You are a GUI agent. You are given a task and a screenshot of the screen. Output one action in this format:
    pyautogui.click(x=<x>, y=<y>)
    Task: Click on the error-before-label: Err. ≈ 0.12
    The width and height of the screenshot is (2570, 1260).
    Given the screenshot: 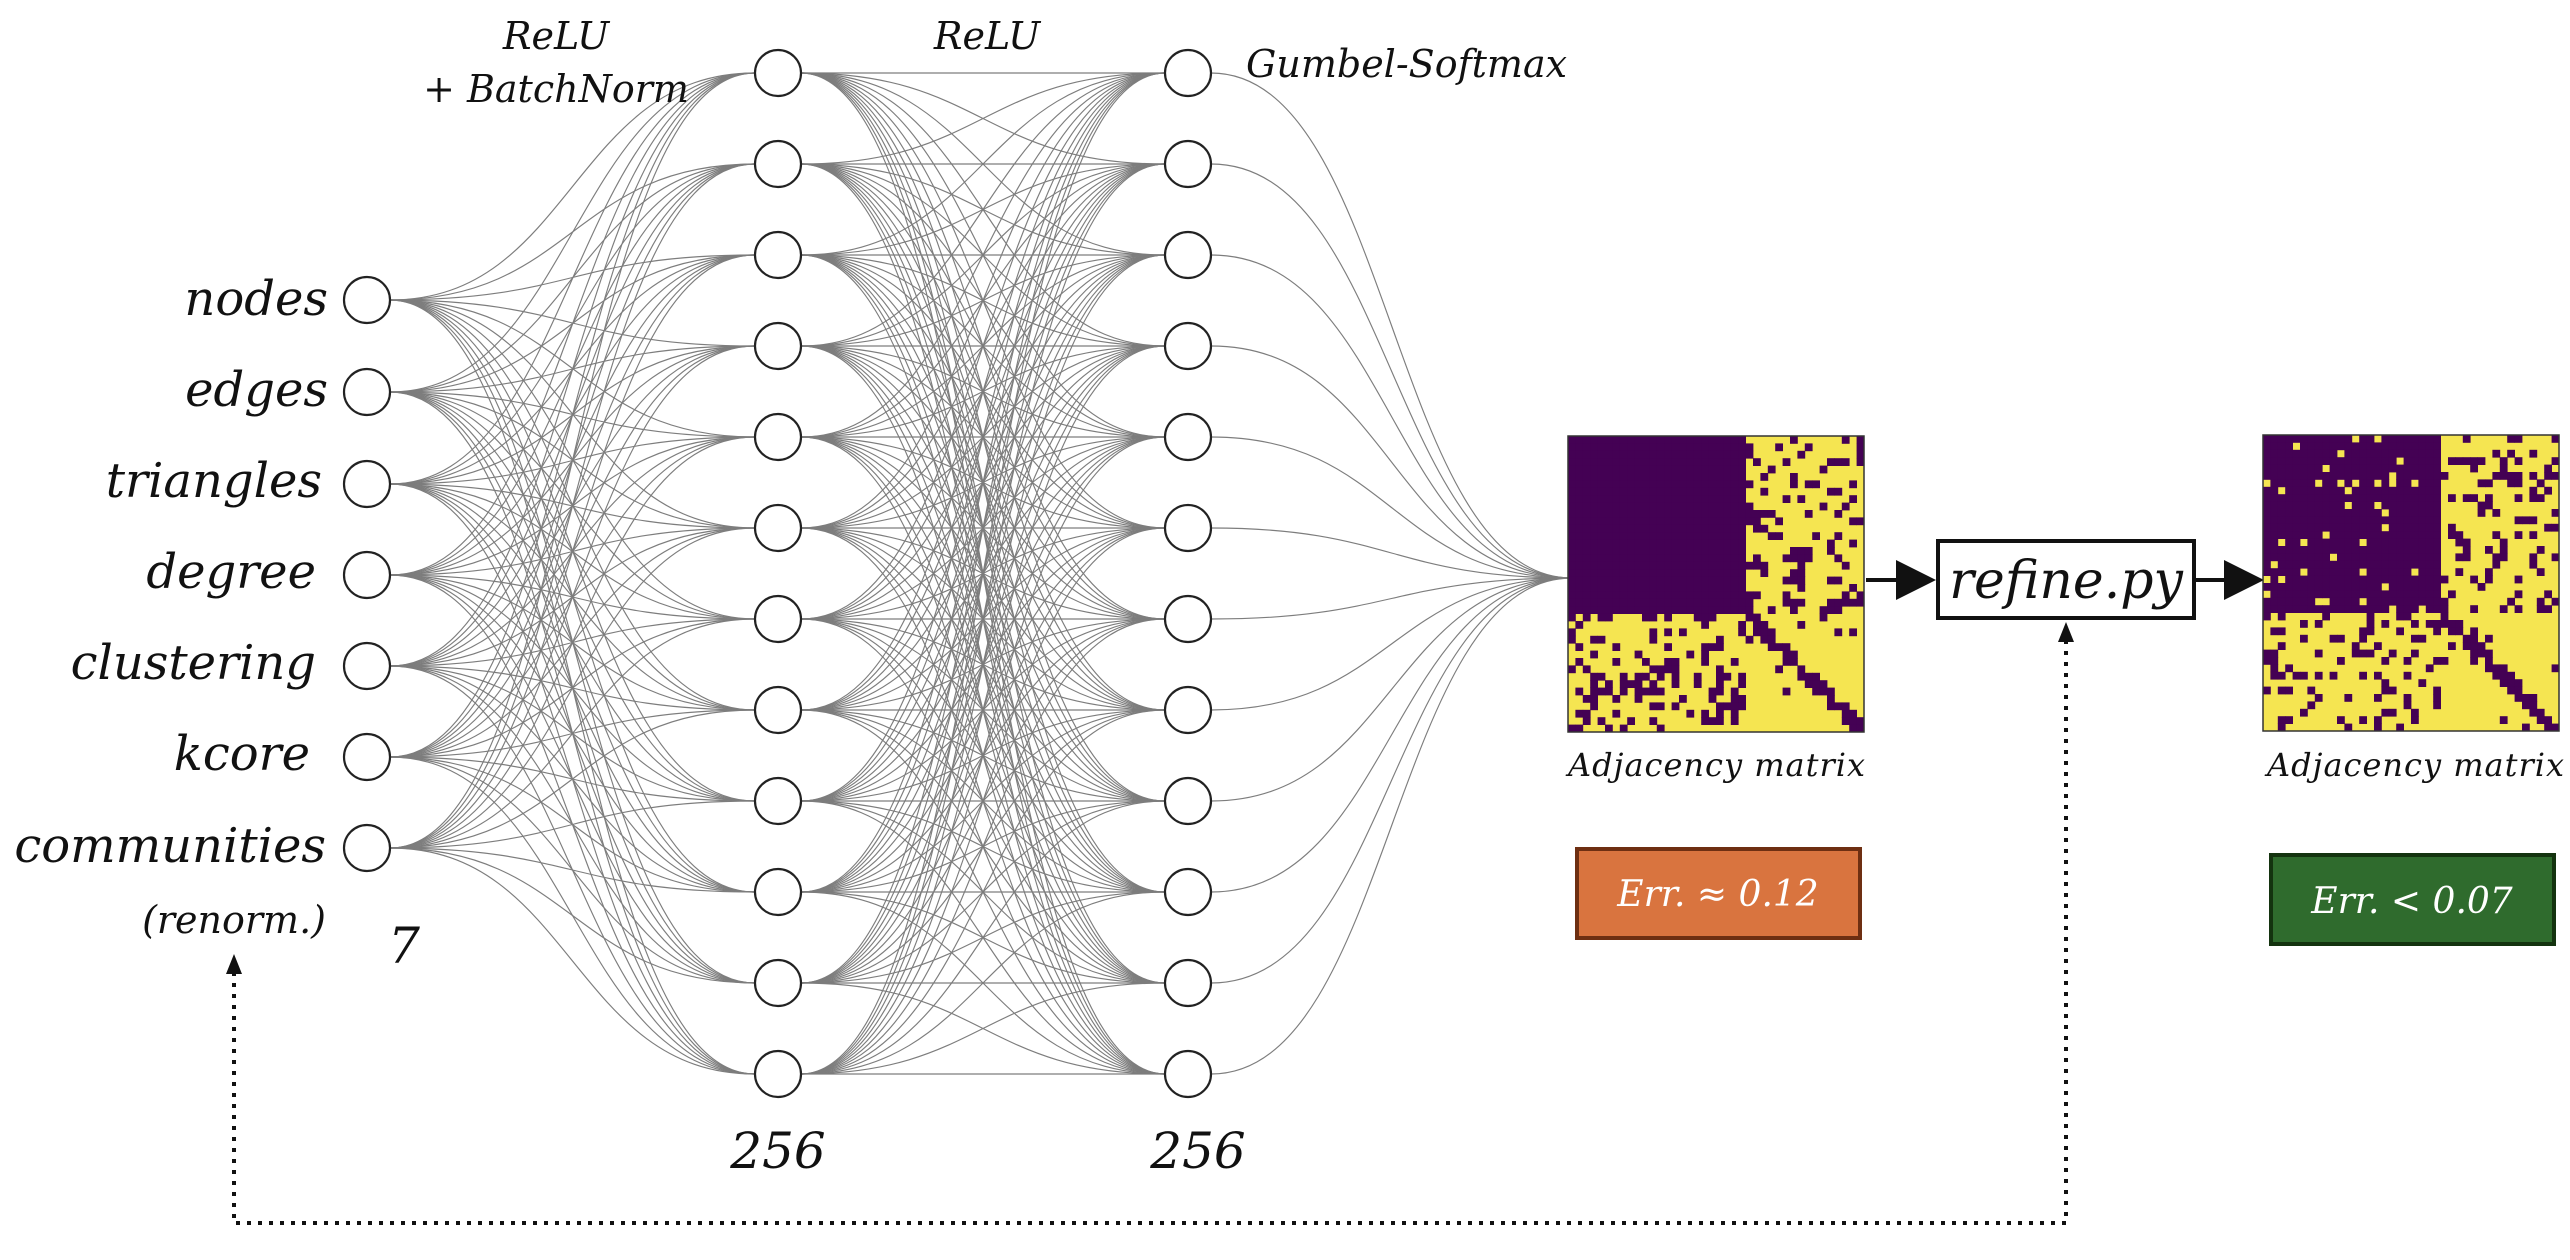 What is the action you would take?
    pyautogui.click(x=1717, y=894)
    